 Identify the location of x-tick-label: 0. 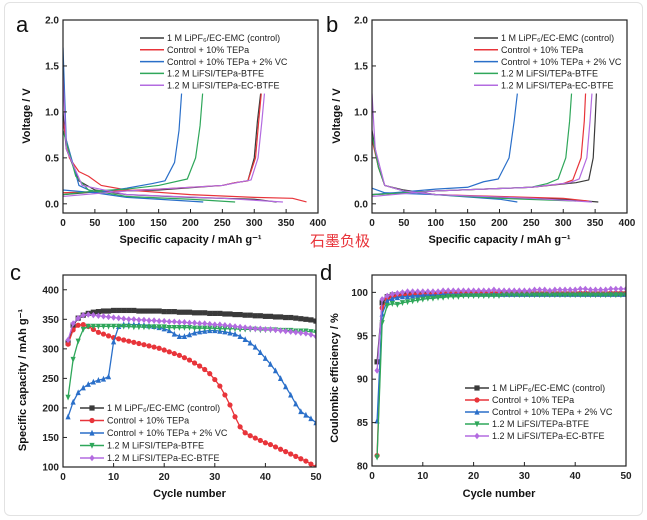
(63, 223).